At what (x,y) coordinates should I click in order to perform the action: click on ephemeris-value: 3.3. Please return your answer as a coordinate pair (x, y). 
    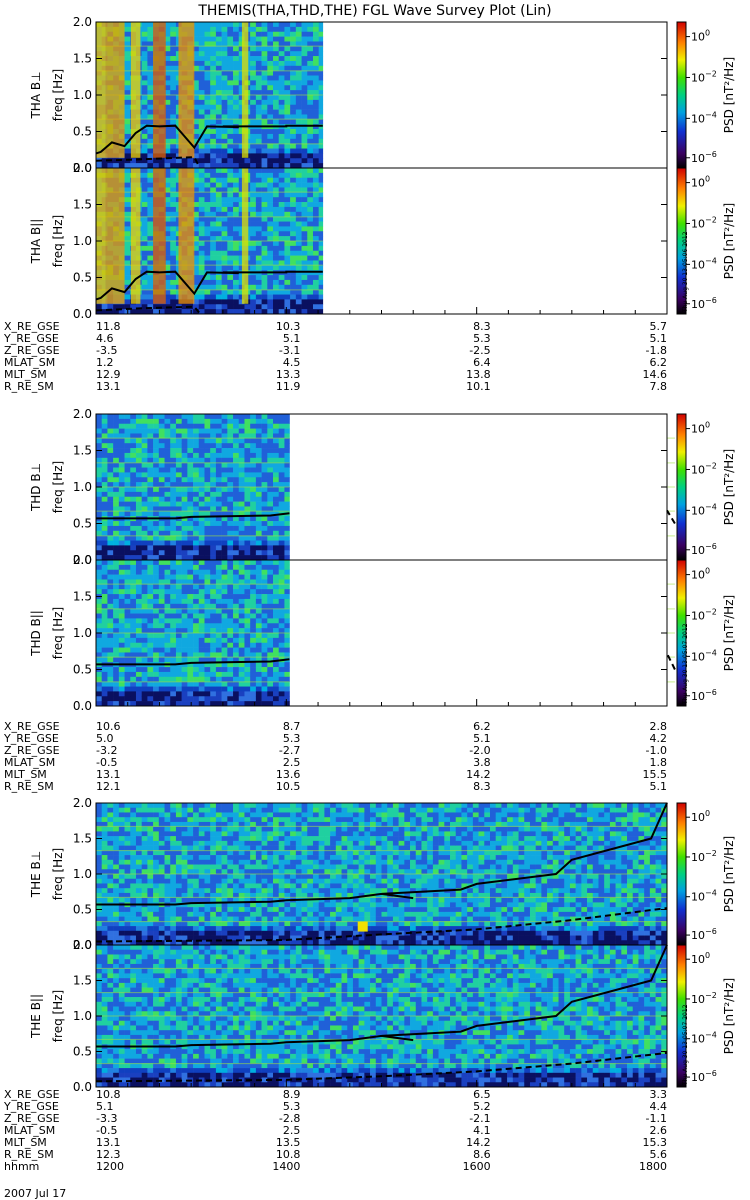
    Looking at the image, I should click on (659, 1094).